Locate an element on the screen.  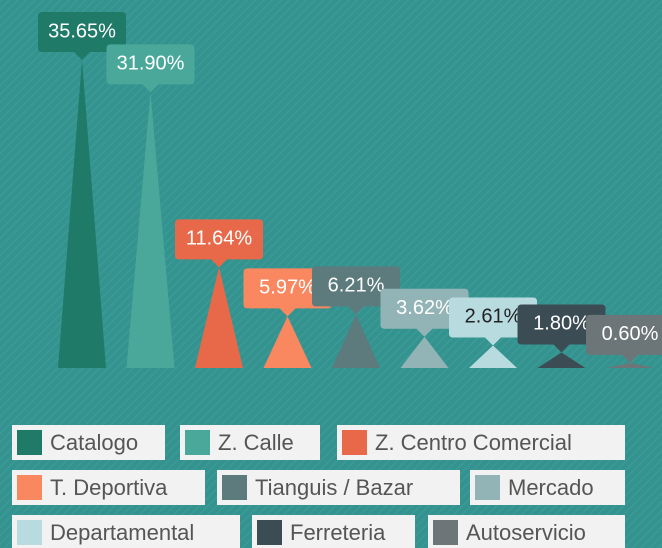
legend-label: T. Deportiva is located at coordinates (109, 487).